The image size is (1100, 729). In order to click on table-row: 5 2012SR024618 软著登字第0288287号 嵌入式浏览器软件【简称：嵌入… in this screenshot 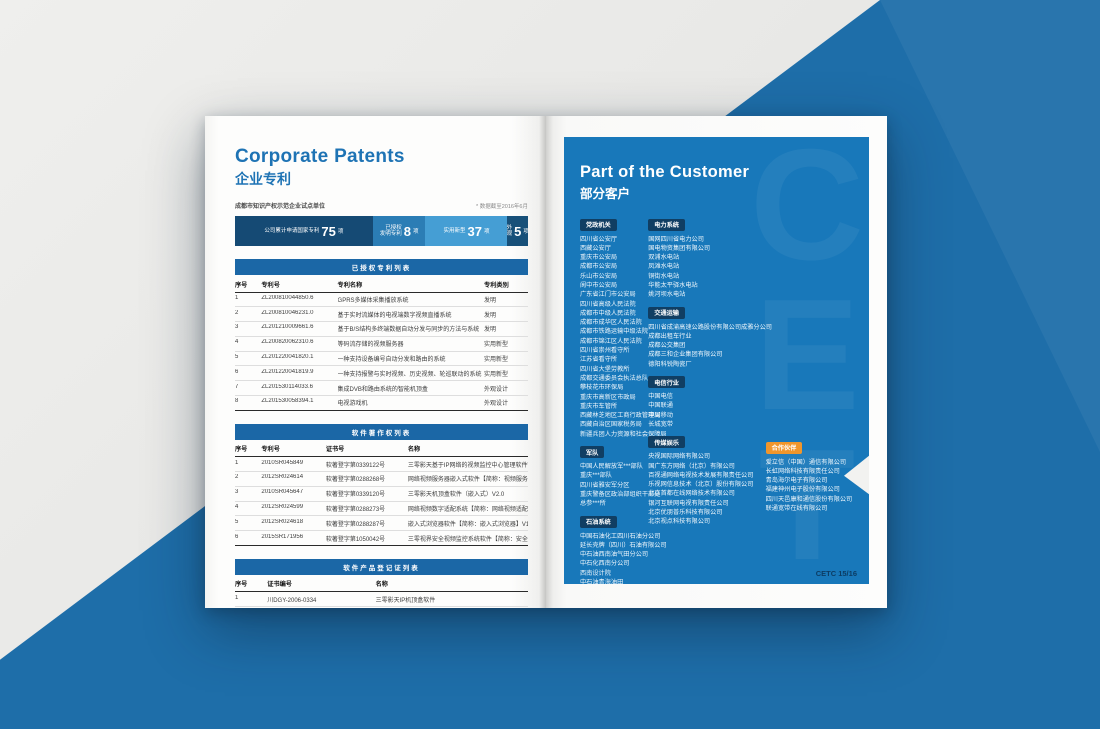, I will do `click(381, 524)`.